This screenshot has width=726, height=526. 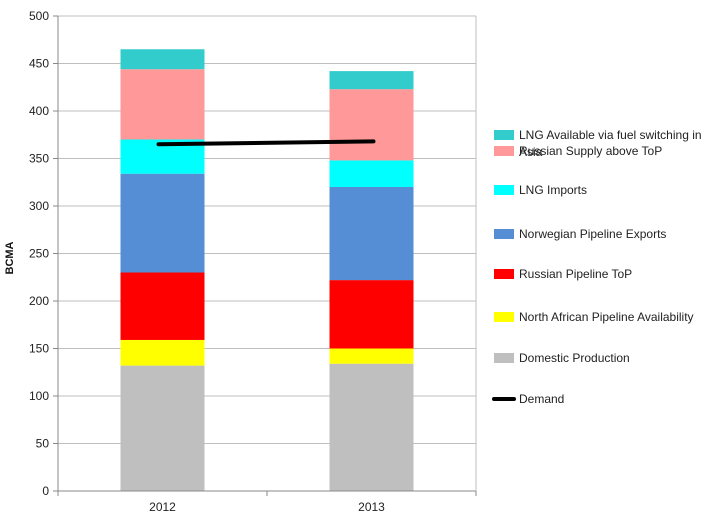 I want to click on legend-swatch-russian-above-top, so click(x=504, y=151).